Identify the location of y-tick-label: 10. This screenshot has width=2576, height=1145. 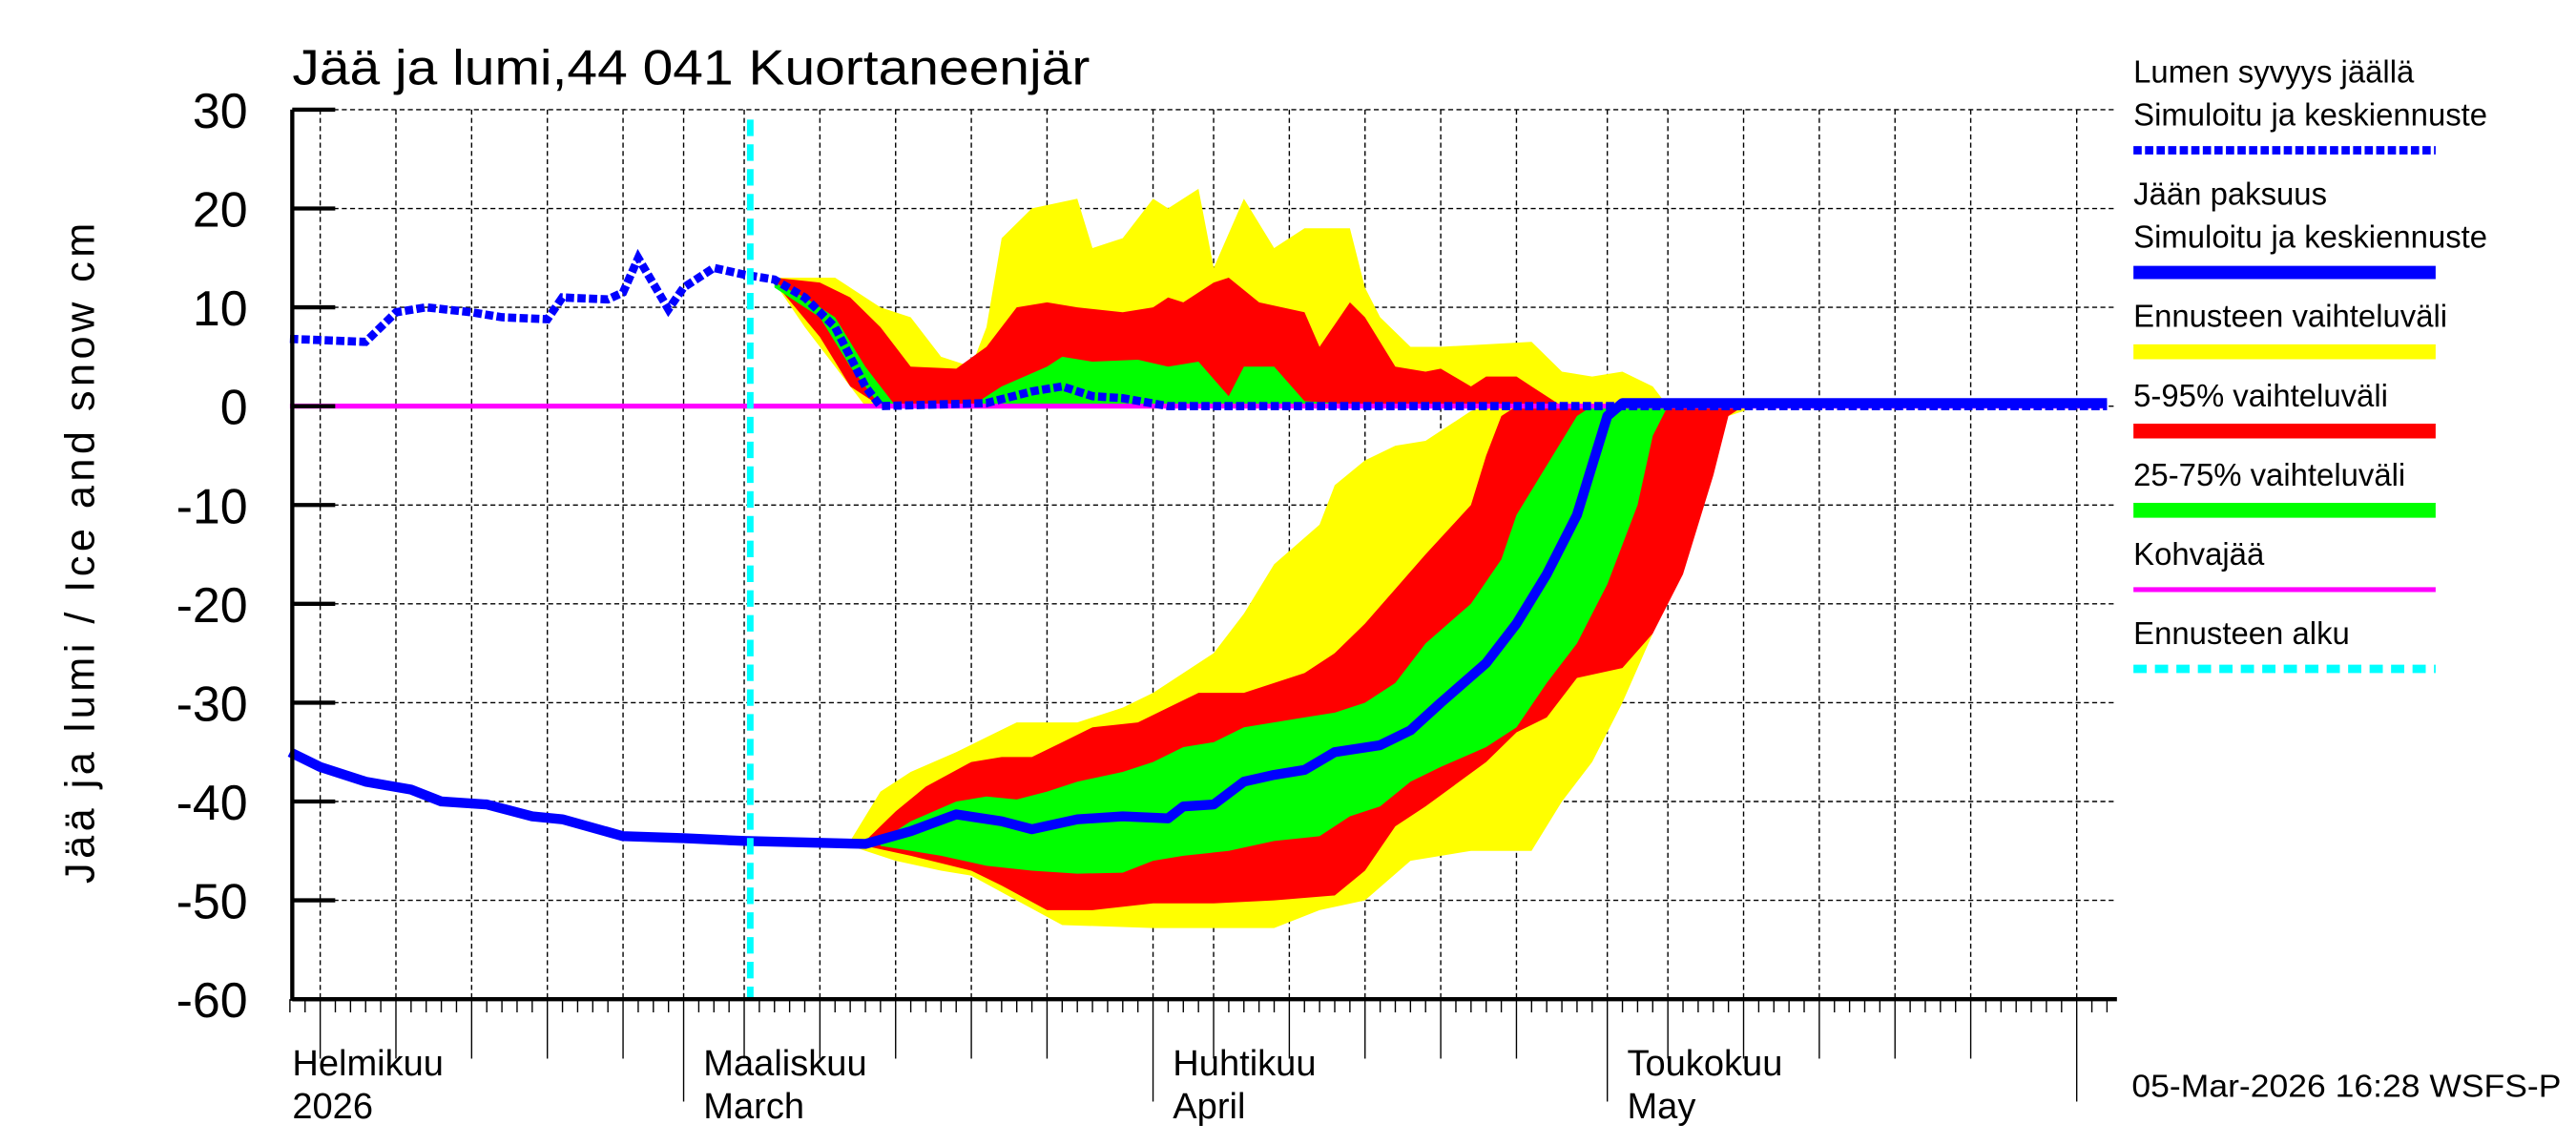
(220, 309).